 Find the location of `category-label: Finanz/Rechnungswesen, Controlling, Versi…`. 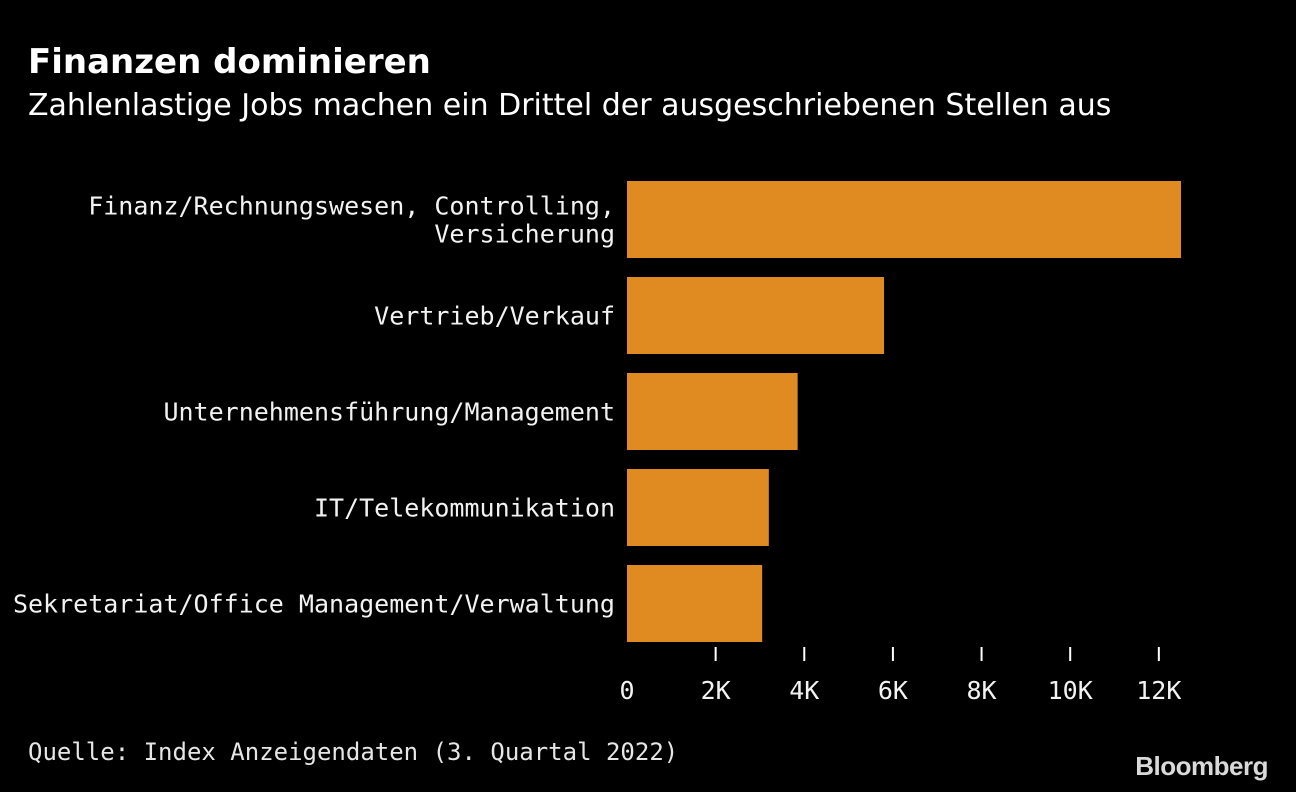

category-label: Finanz/Rechnungswesen, Controlling, Versi… is located at coordinates (351, 220).